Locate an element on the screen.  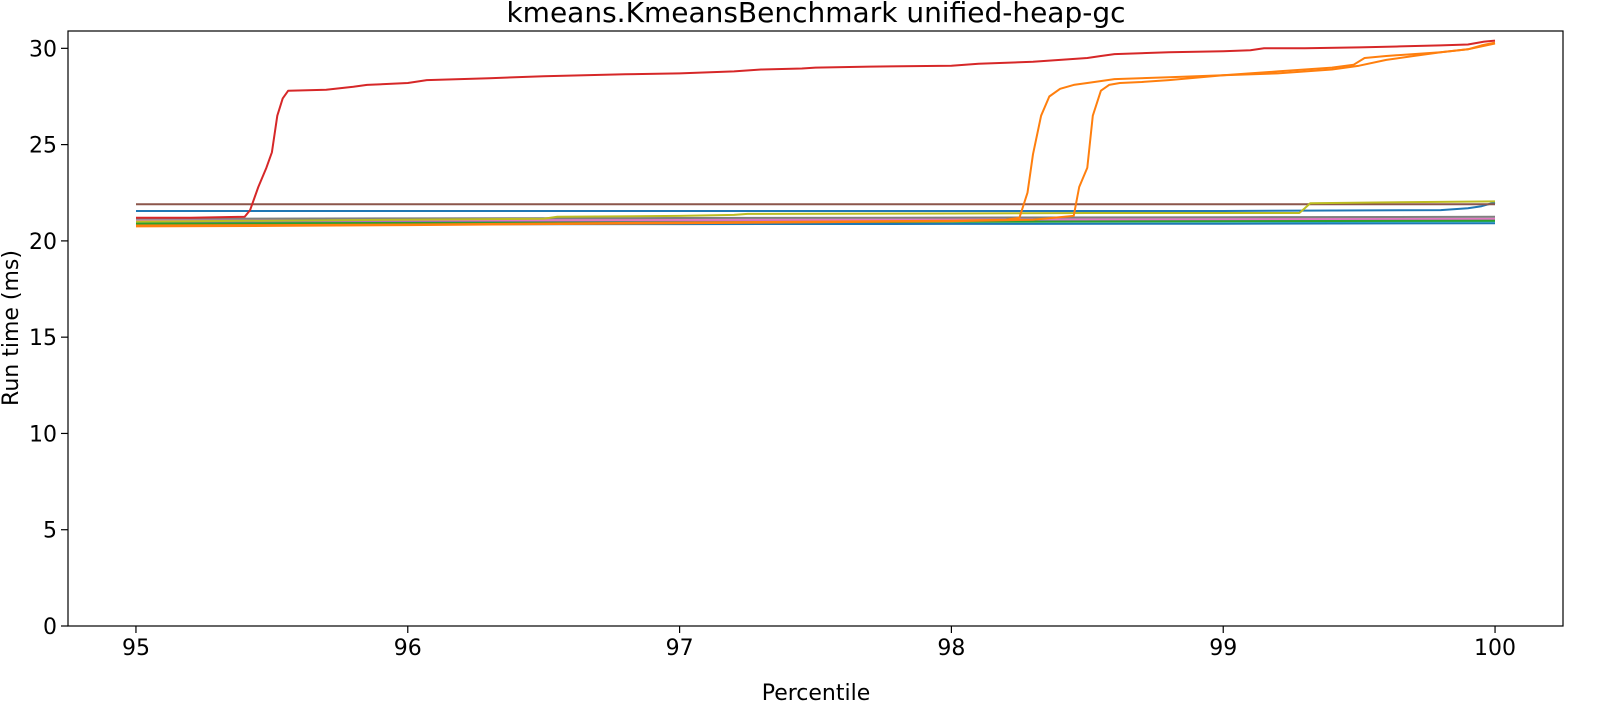
x-tick-label: 95 is located at coordinates (136, 648).